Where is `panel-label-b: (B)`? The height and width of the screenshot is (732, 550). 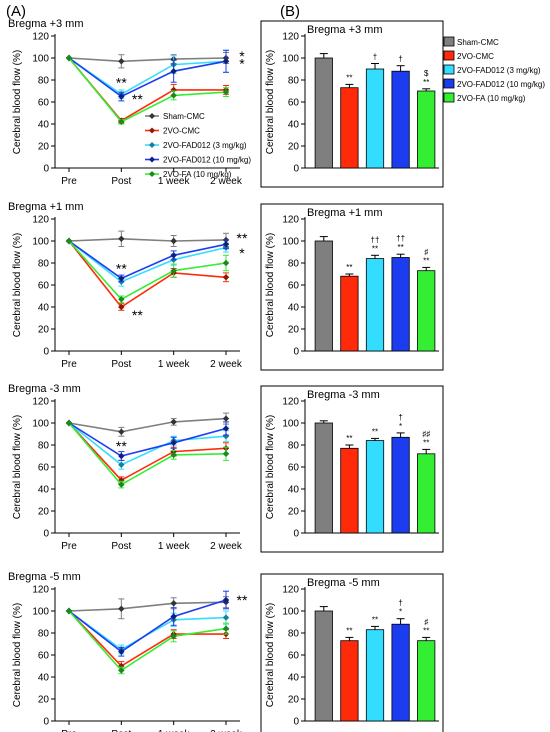 panel-label-b: (B) is located at coordinates (290, 11).